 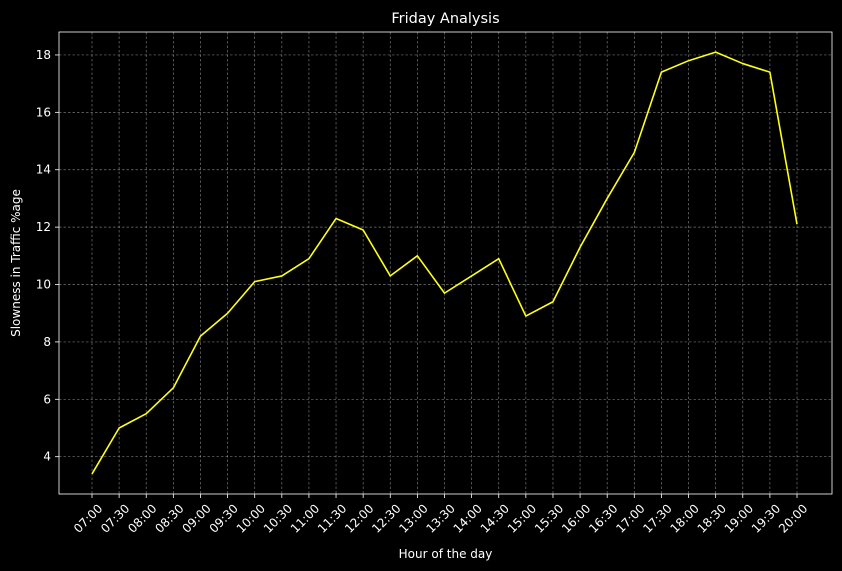 I want to click on y-tick-label: 16, so click(x=43, y=112).